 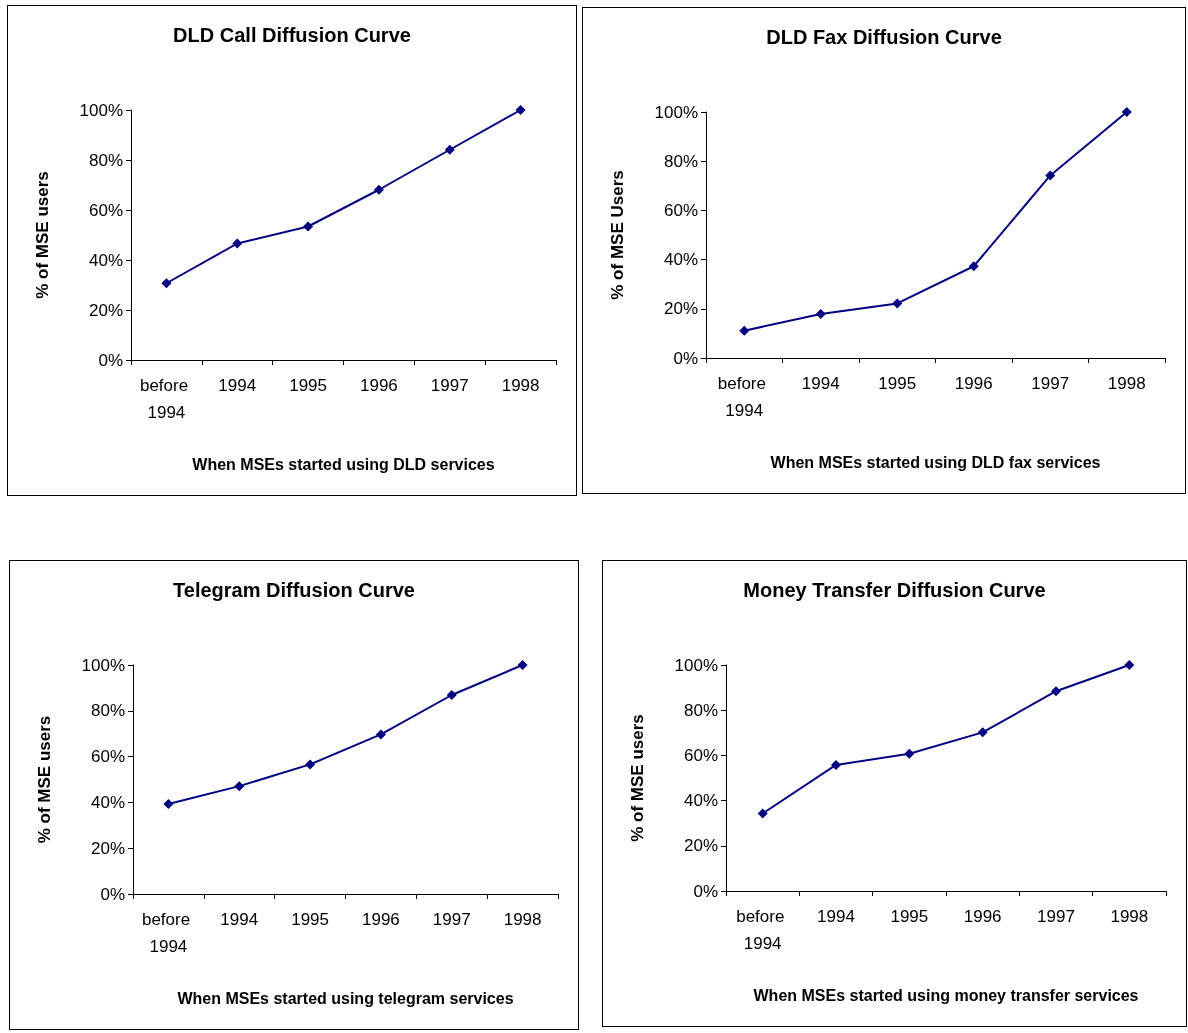 I want to click on x-axis-title: When MSEs started using DLD fax services, so click(x=935, y=462).